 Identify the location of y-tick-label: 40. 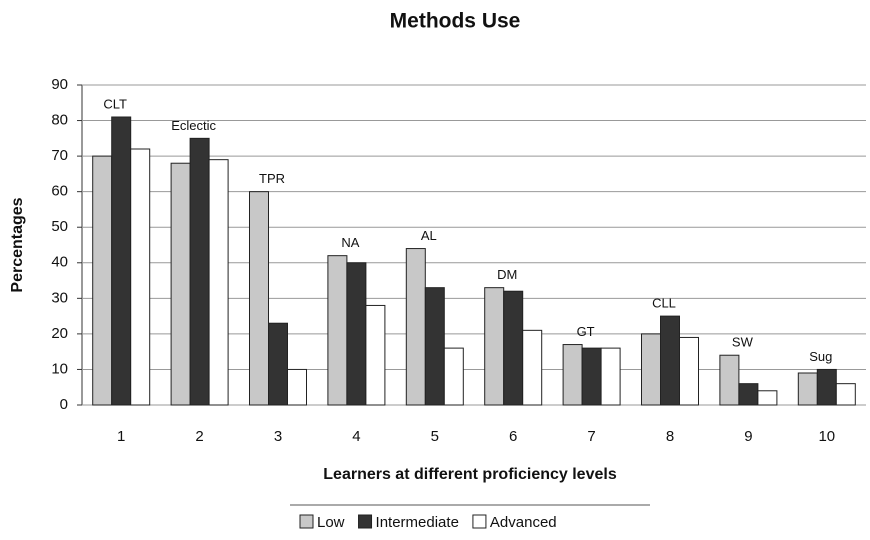
(59, 262).